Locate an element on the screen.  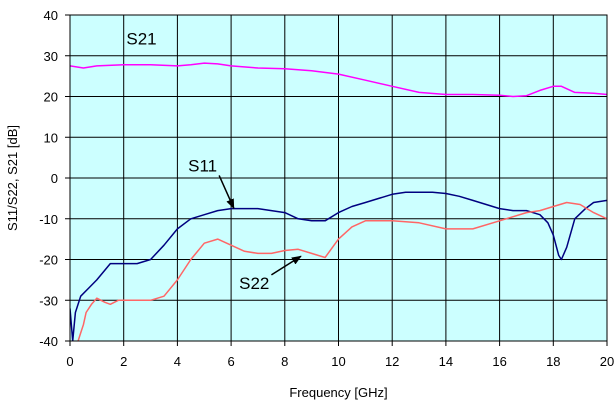
y-tick-label: -40 is located at coordinates (48, 341).